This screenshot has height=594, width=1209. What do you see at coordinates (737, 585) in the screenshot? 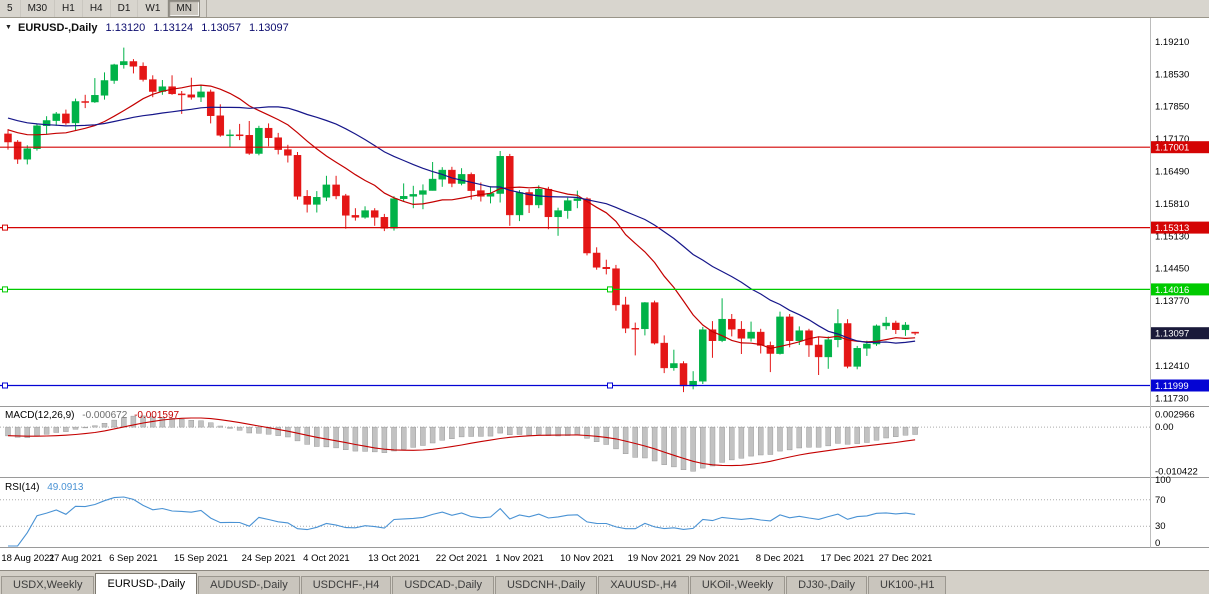
I see `tab-ukoil-weekly: UKOil-,Weekly` at bounding box center [737, 585].